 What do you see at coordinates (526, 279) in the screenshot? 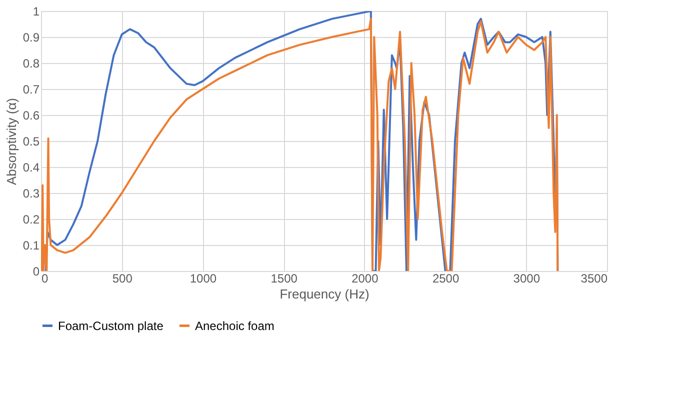
I see `x-tick-label: 3000` at bounding box center [526, 279].